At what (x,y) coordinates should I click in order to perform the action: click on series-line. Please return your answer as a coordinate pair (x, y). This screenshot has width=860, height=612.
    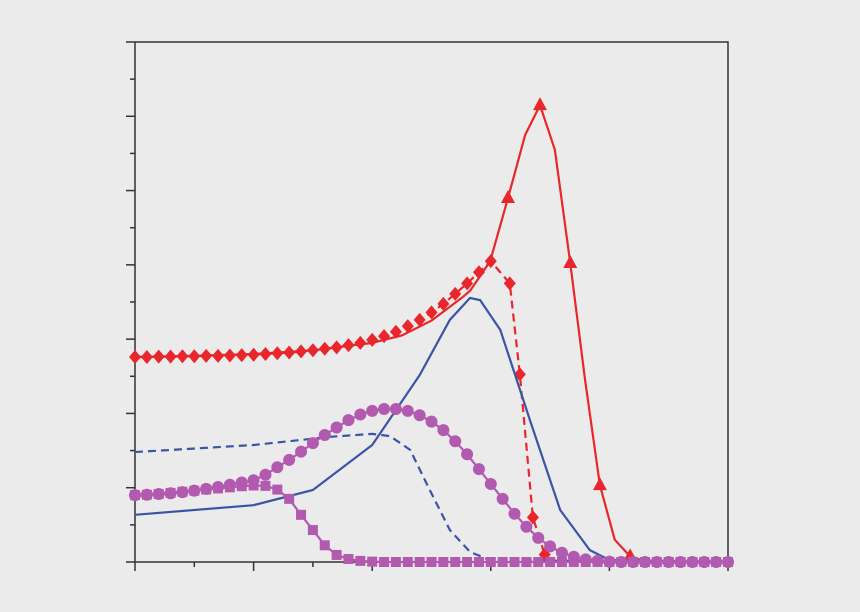
    Looking at the image, I should click on (431, 498).